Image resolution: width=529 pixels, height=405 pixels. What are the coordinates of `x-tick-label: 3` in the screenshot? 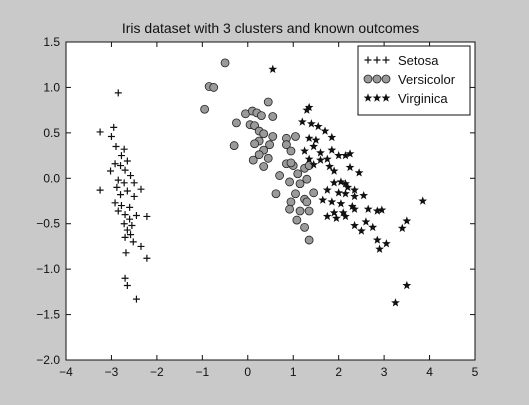 It's located at (384, 372).